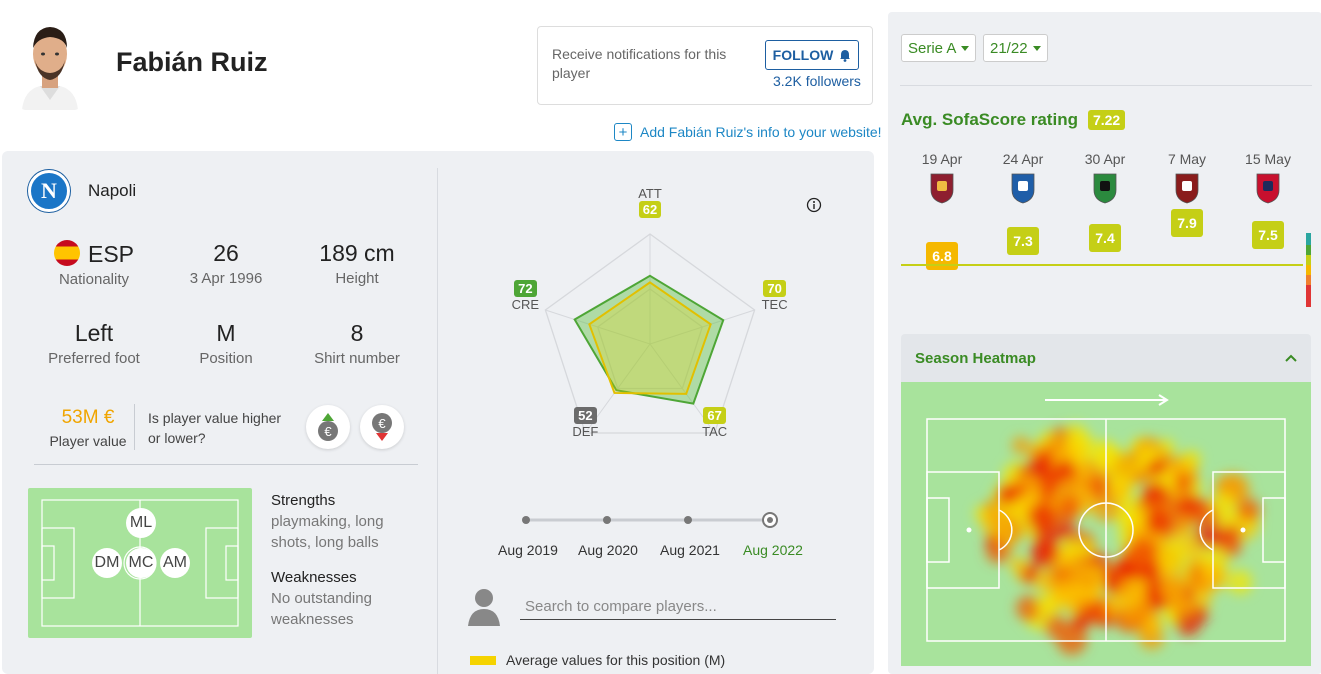 Image resolution: width=1321 pixels, height=674 pixels. I want to click on match-date: 15 May, so click(1268, 159).